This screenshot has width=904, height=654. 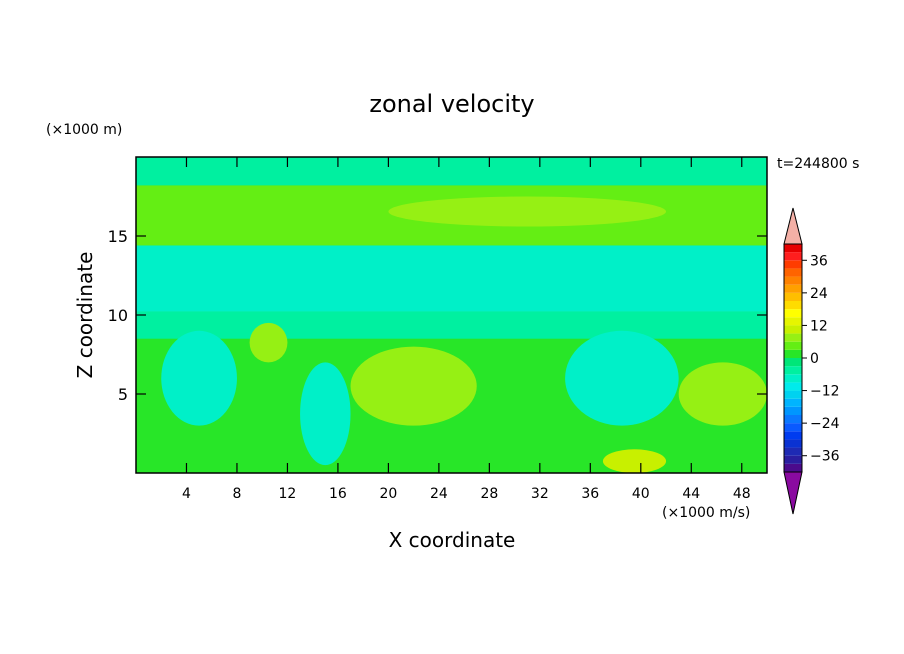 What do you see at coordinates (236, 494) in the screenshot?
I see `x-tick-label: 8` at bounding box center [236, 494].